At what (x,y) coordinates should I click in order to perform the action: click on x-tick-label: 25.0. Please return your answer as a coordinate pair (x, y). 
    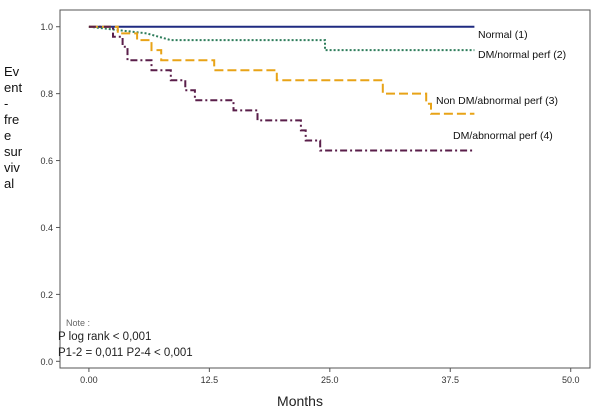
    Looking at the image, I should click on (330, 380).